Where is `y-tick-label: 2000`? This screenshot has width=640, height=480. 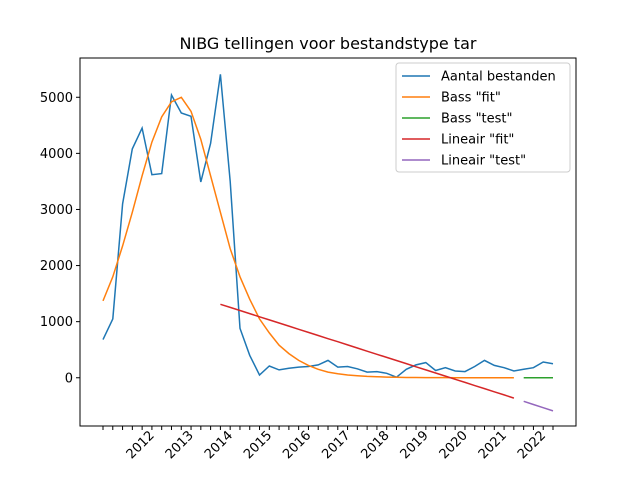 y-tick-label: 2000 is located at coordinates (56, 266).